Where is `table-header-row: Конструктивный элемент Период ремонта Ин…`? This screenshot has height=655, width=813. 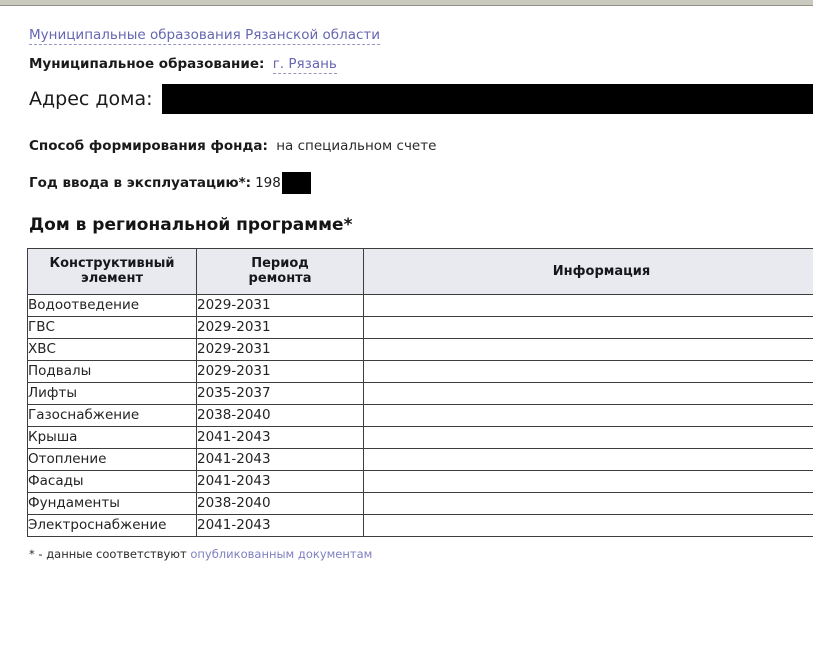 table-header-row: Конструктивный элемент Период ремонта Ин… is located at coordinates (420, 271).